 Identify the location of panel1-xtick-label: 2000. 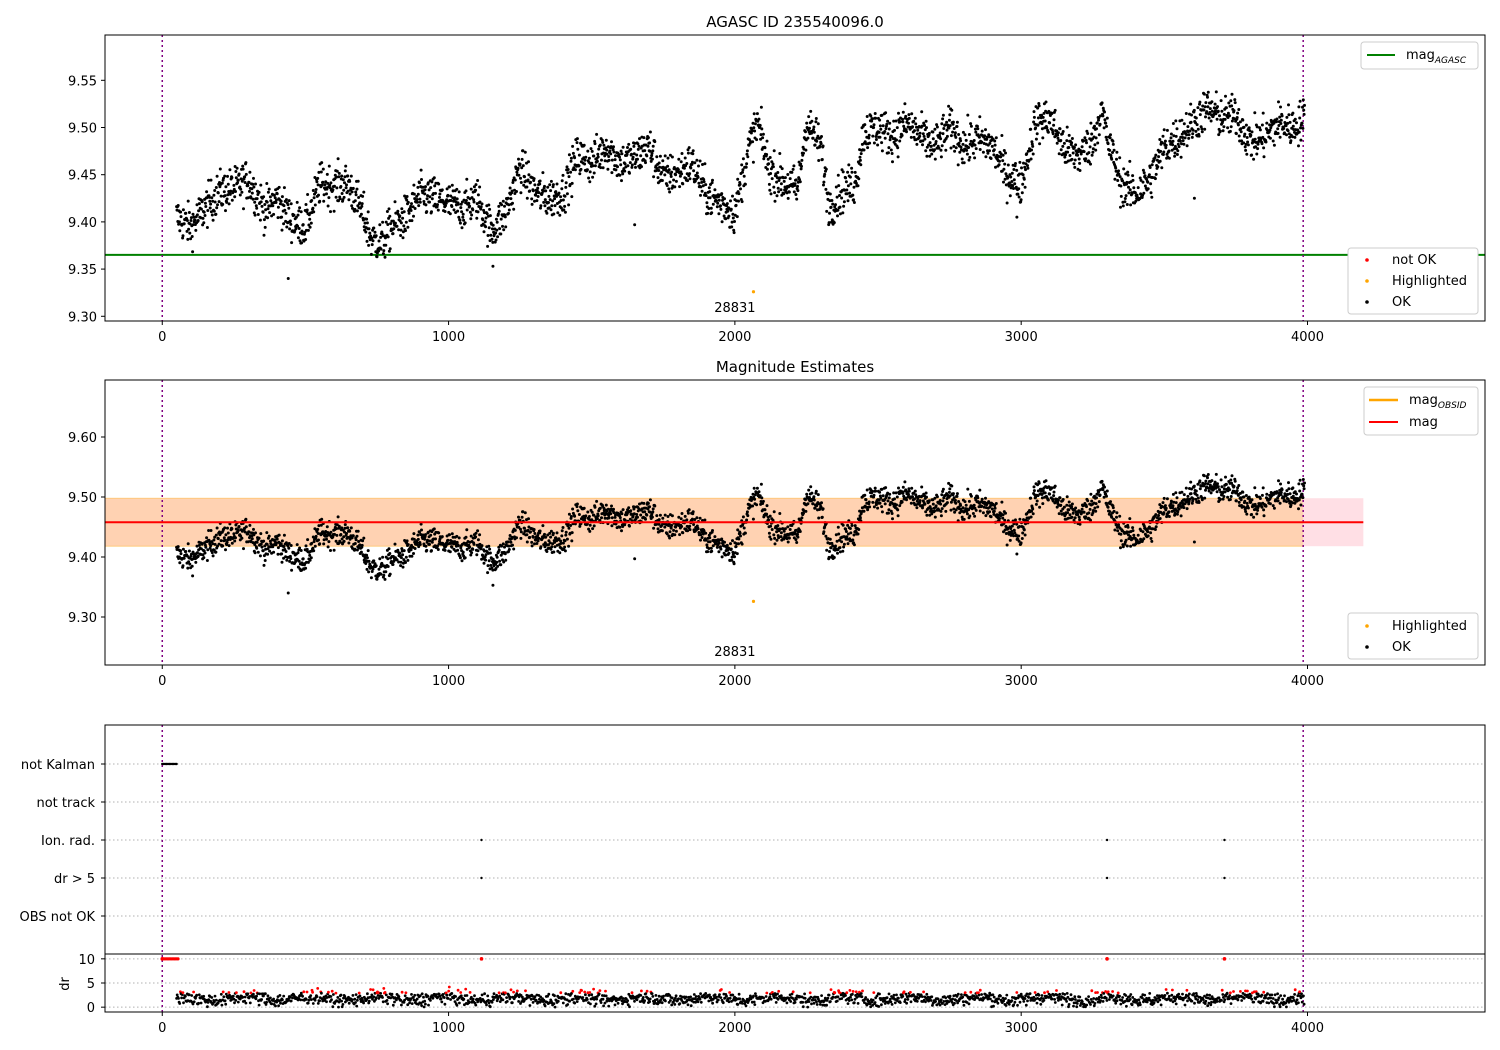
(734, 337).